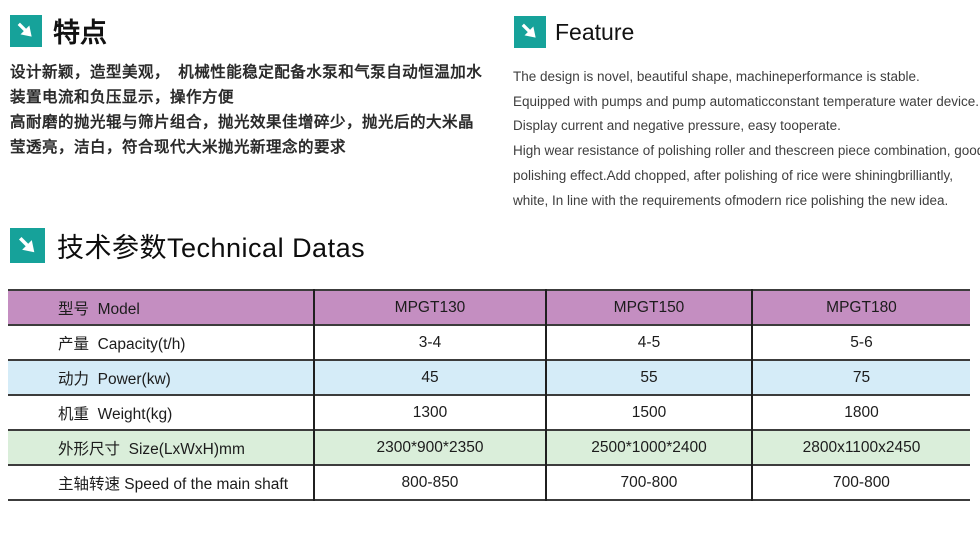 This screenshot has width=980, height=534. Describe the element at coordinates (860, 412) in the screenshot. I see `cell-value: 1800` at that location.